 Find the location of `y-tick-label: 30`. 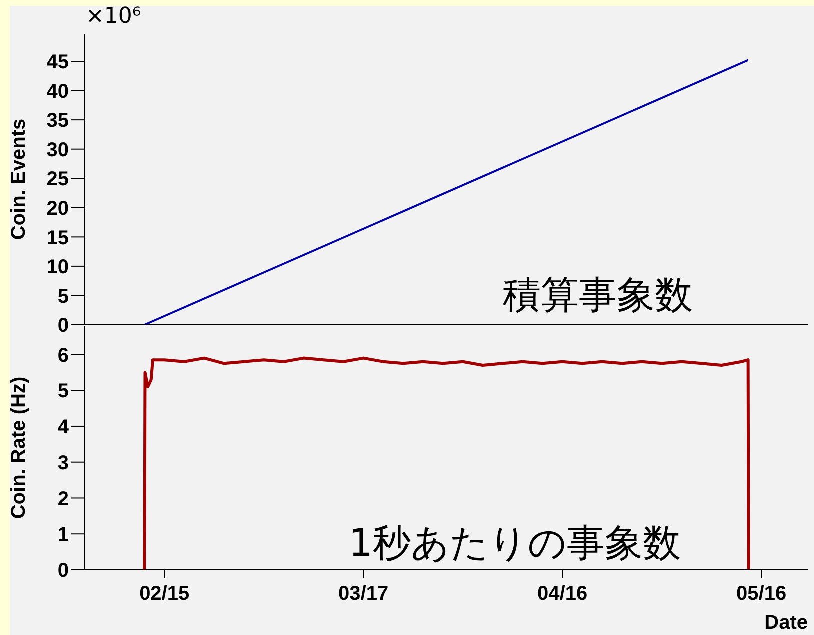

y-tick-label: 30 is located at coordinates (57, 150).